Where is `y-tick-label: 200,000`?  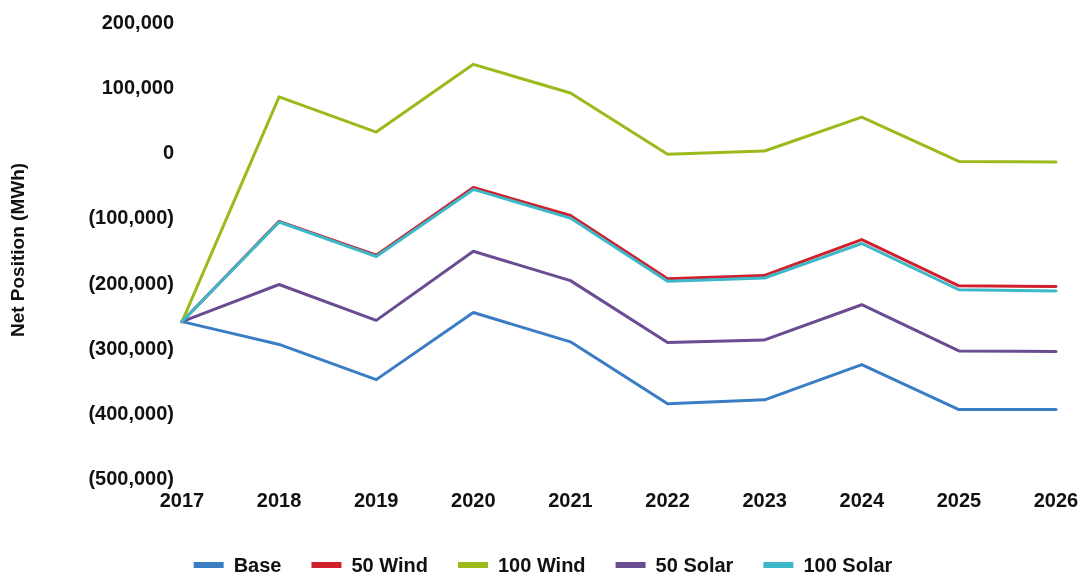 y-tick-label: 200,000 is located at coordinates (137, 22).